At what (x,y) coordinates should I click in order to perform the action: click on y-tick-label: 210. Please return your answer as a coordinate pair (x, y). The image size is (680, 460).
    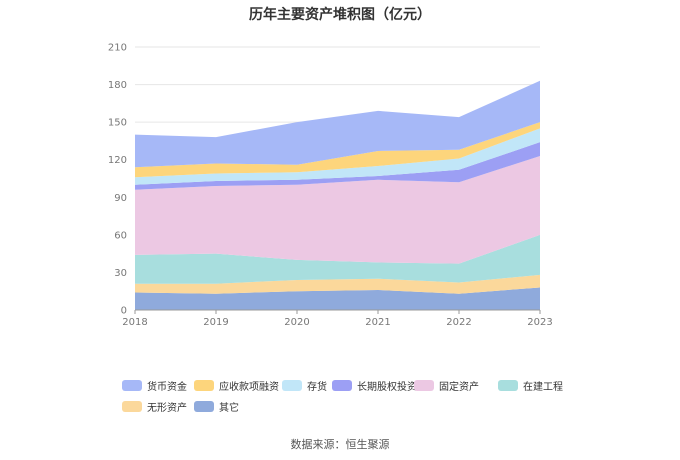
    Looking at the image, I should click on (117, 48).